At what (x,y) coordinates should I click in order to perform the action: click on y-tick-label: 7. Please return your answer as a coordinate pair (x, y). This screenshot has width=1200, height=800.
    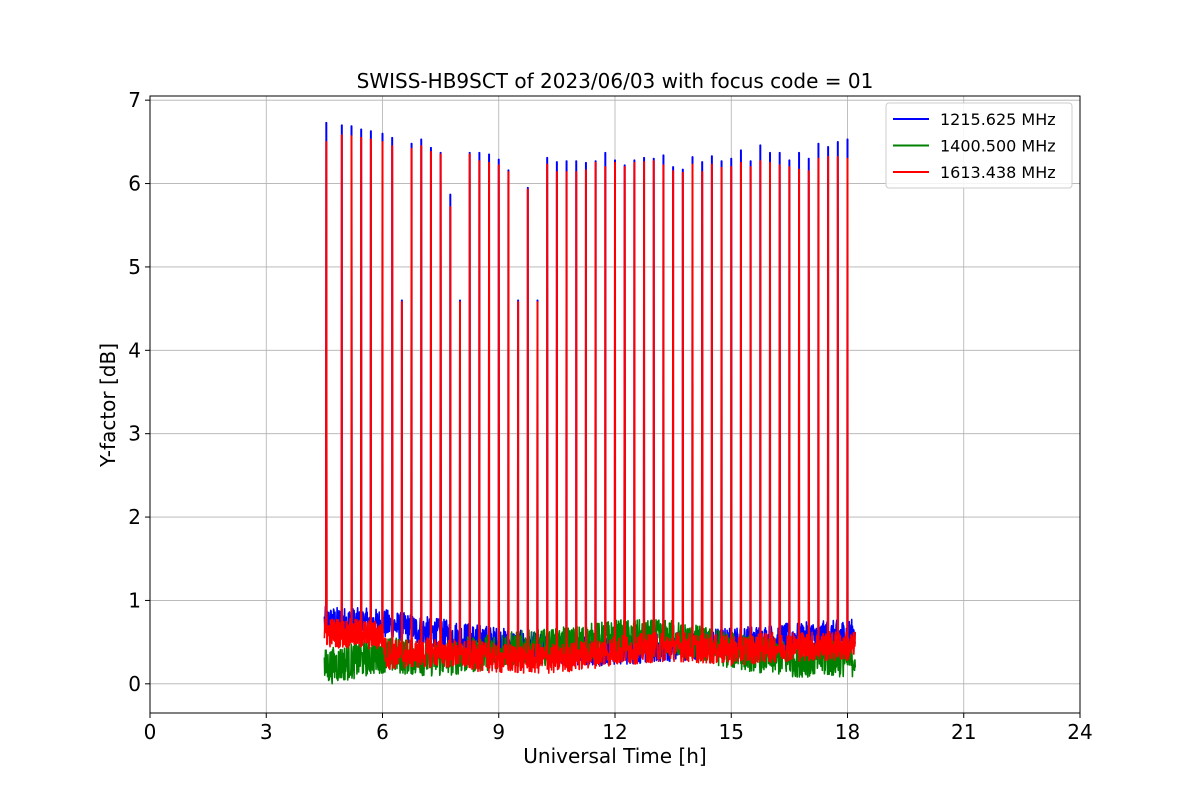
    Looking at the image, I should click on (134, 100).